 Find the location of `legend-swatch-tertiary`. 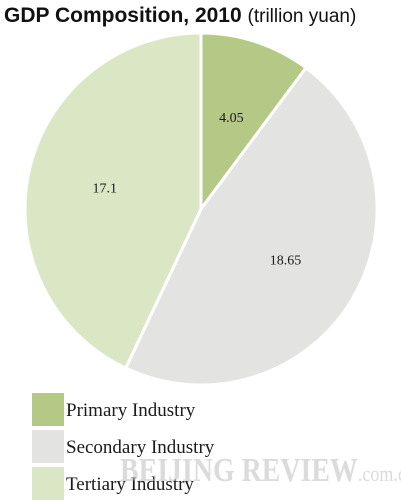

legend-swatch-tertiary is located at coordinates (48, 483).